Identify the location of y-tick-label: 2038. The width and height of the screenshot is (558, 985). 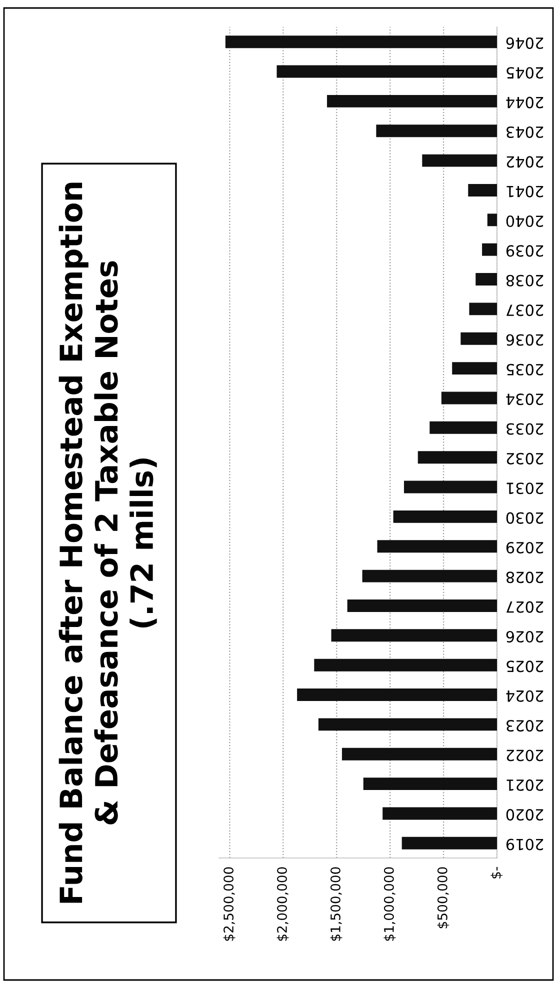
(525, 280).